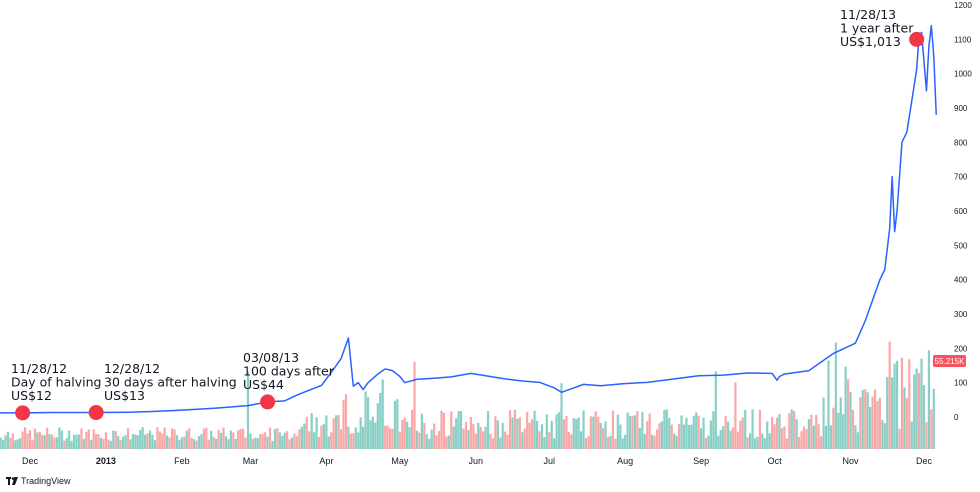 Image resolution: width=980 pixels, height=492 pixels. I want to click on y-axis: 0 100 200 300 400 500 600 700 800 900 1000 1100 1200, so click(963, 211).